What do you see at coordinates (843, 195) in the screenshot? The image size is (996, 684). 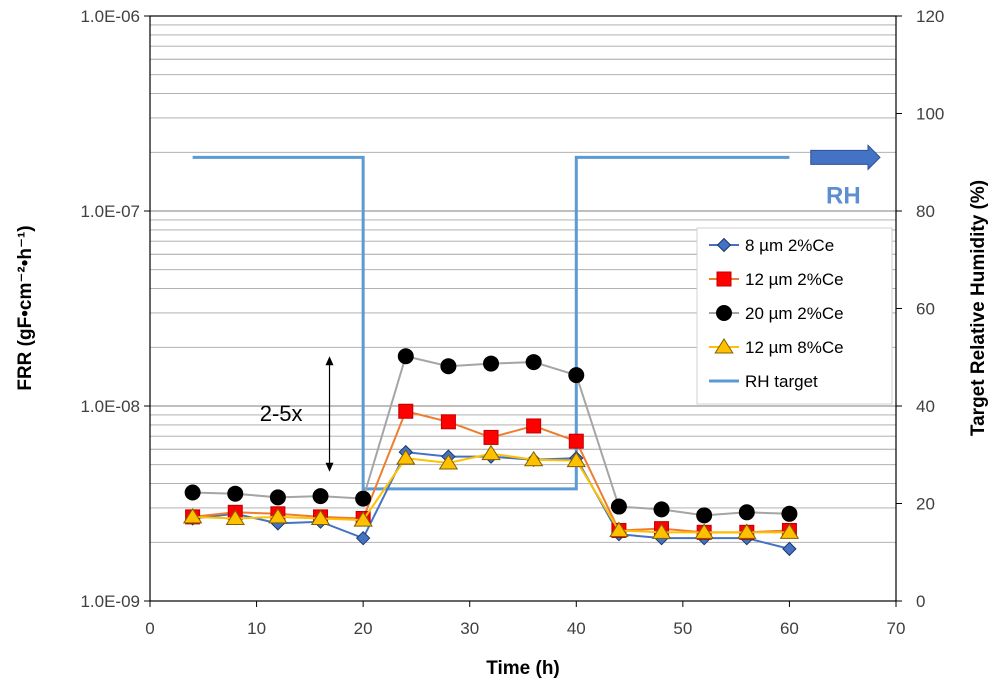 I see `rh-label: RH` at bounding box center [843, 195].